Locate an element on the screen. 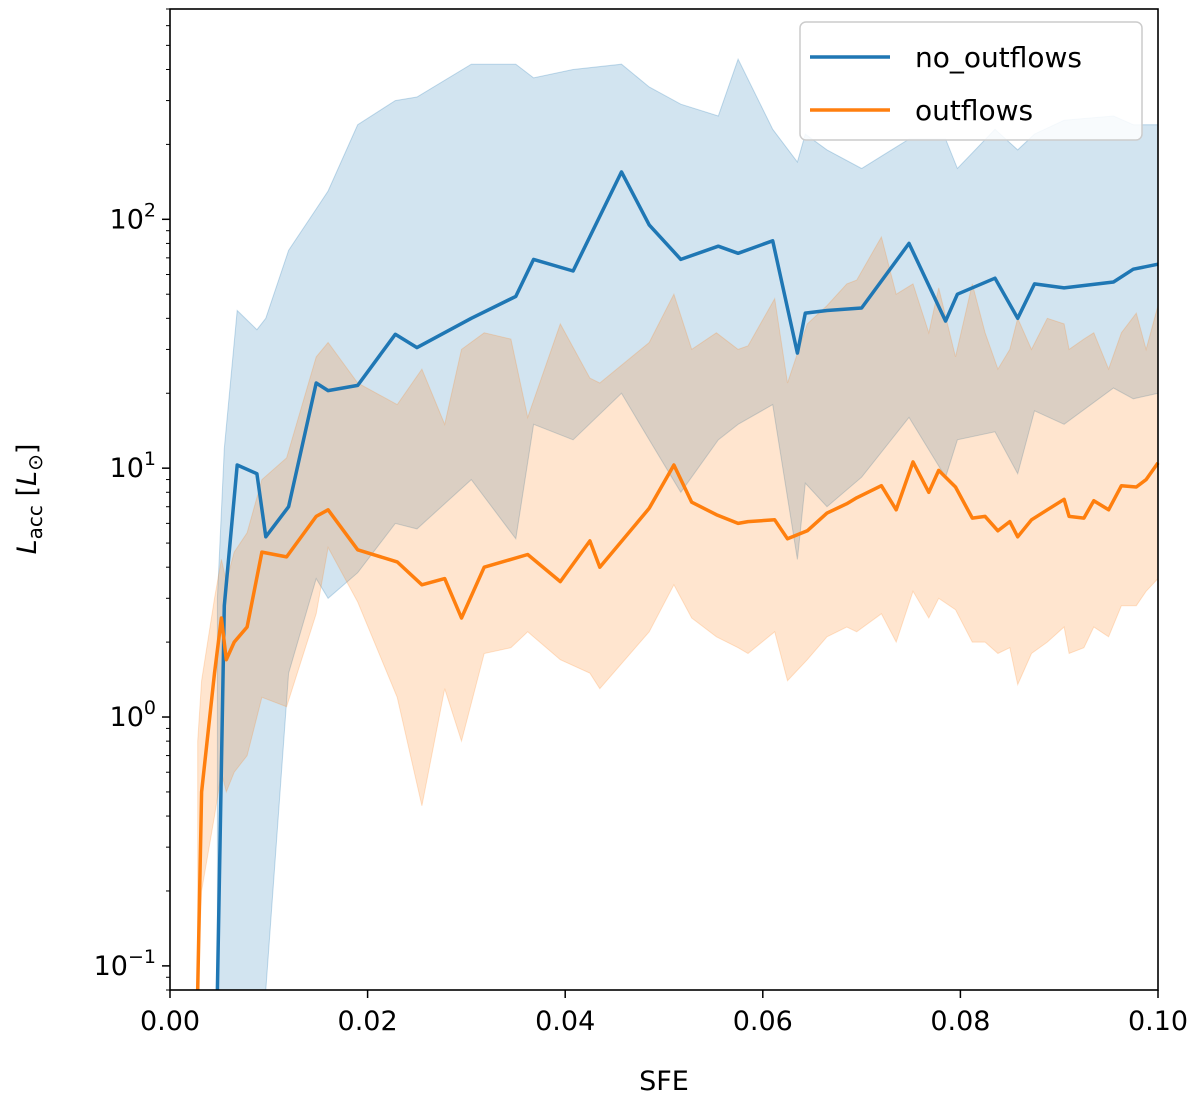 This screenshot has width=1200, height=1101. y-ticks: 10⁻¹ 10⁰ 10¹ 10² is located at coordinates (132, 499).